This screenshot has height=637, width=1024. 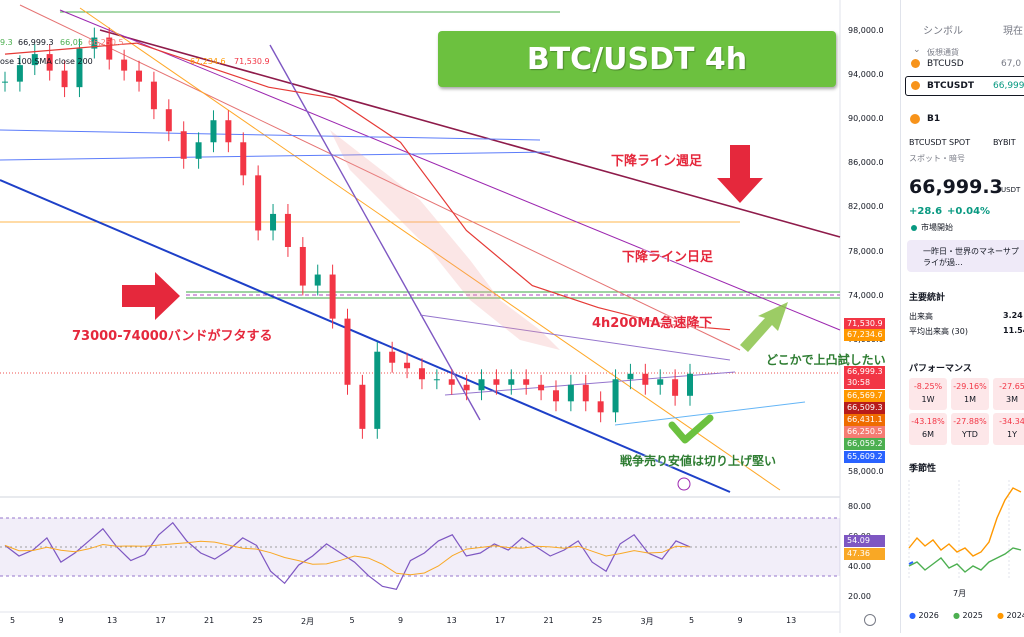 What do you see at coordinates (252, 61) in the screenshot?
I see `legend-value-6: 71,530.9` at bounding box center [252, 61].